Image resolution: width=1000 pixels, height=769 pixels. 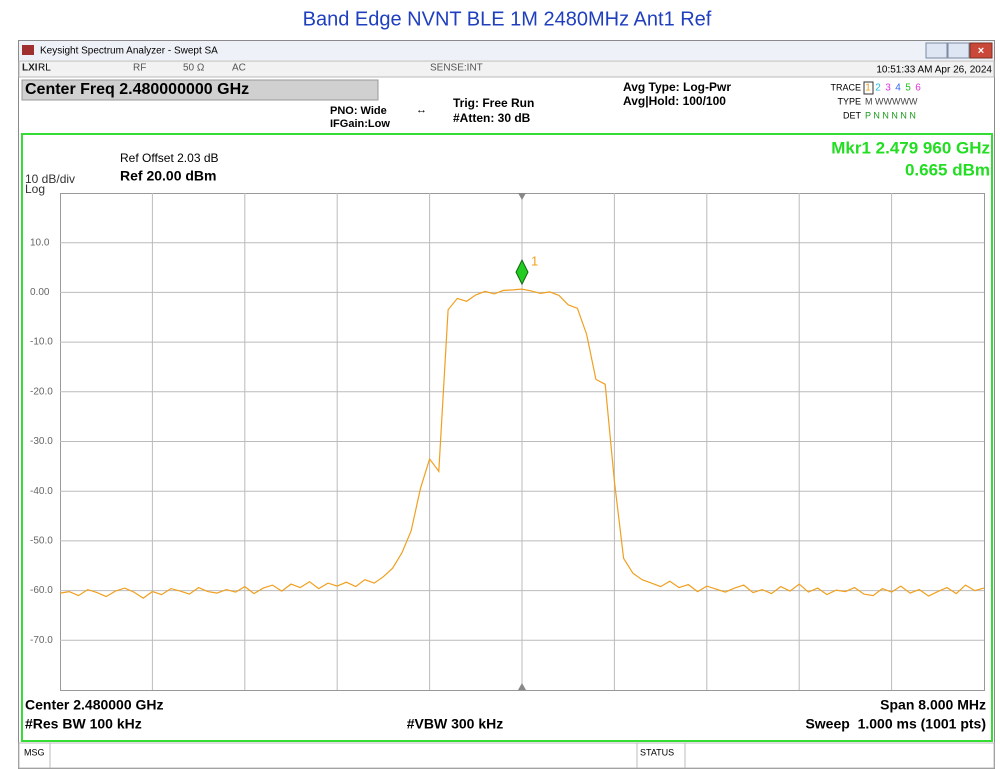 I want to click on y-tick-label: 10.0, so click(x=40, y=242).